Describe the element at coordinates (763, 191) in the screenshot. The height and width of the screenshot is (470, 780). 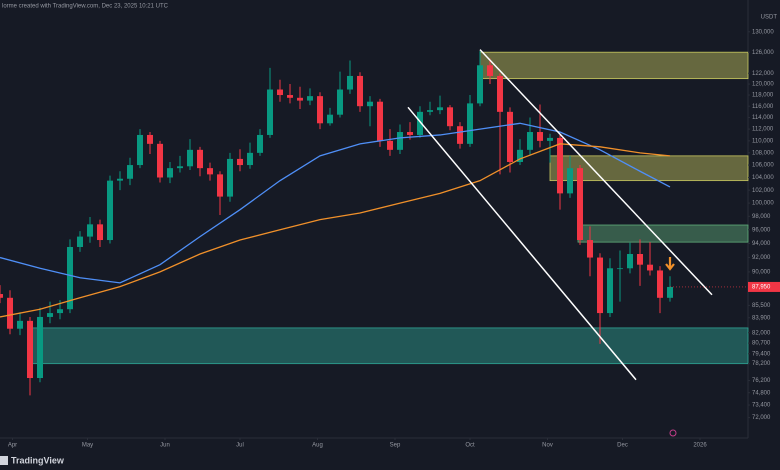
I see `y-tick-label: 102,000` at that location.